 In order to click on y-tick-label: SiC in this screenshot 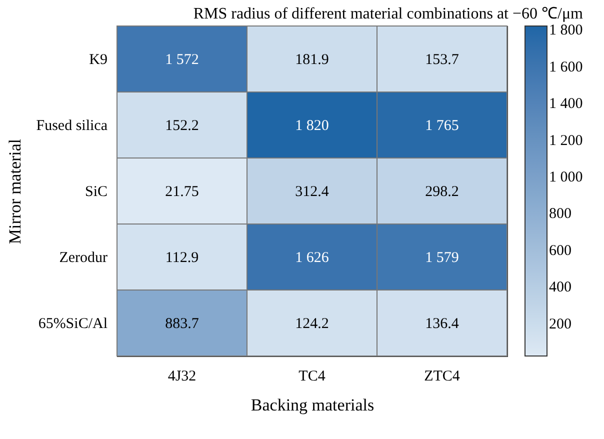, I will do `click(96, 192)`.